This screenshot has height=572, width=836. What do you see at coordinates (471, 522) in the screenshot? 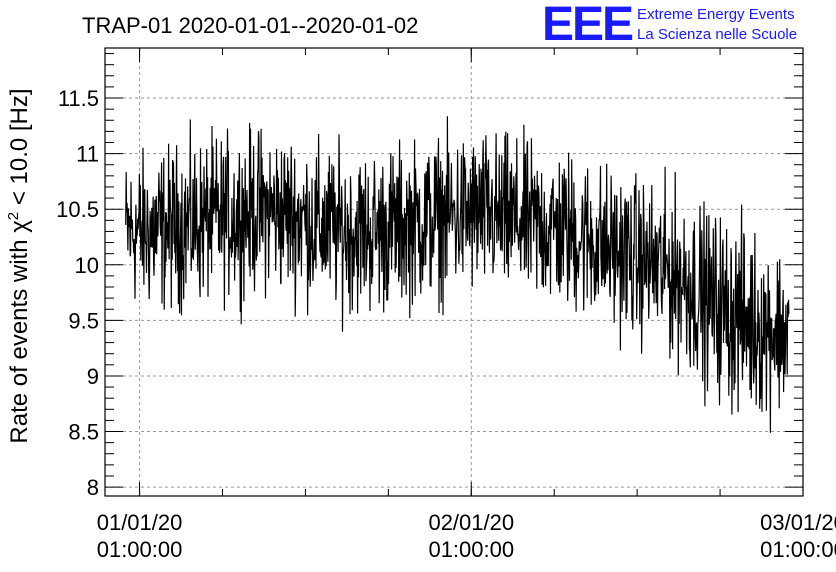
I see `x-tick-label-date: 02/01/20` at bounding box center [471, 522].